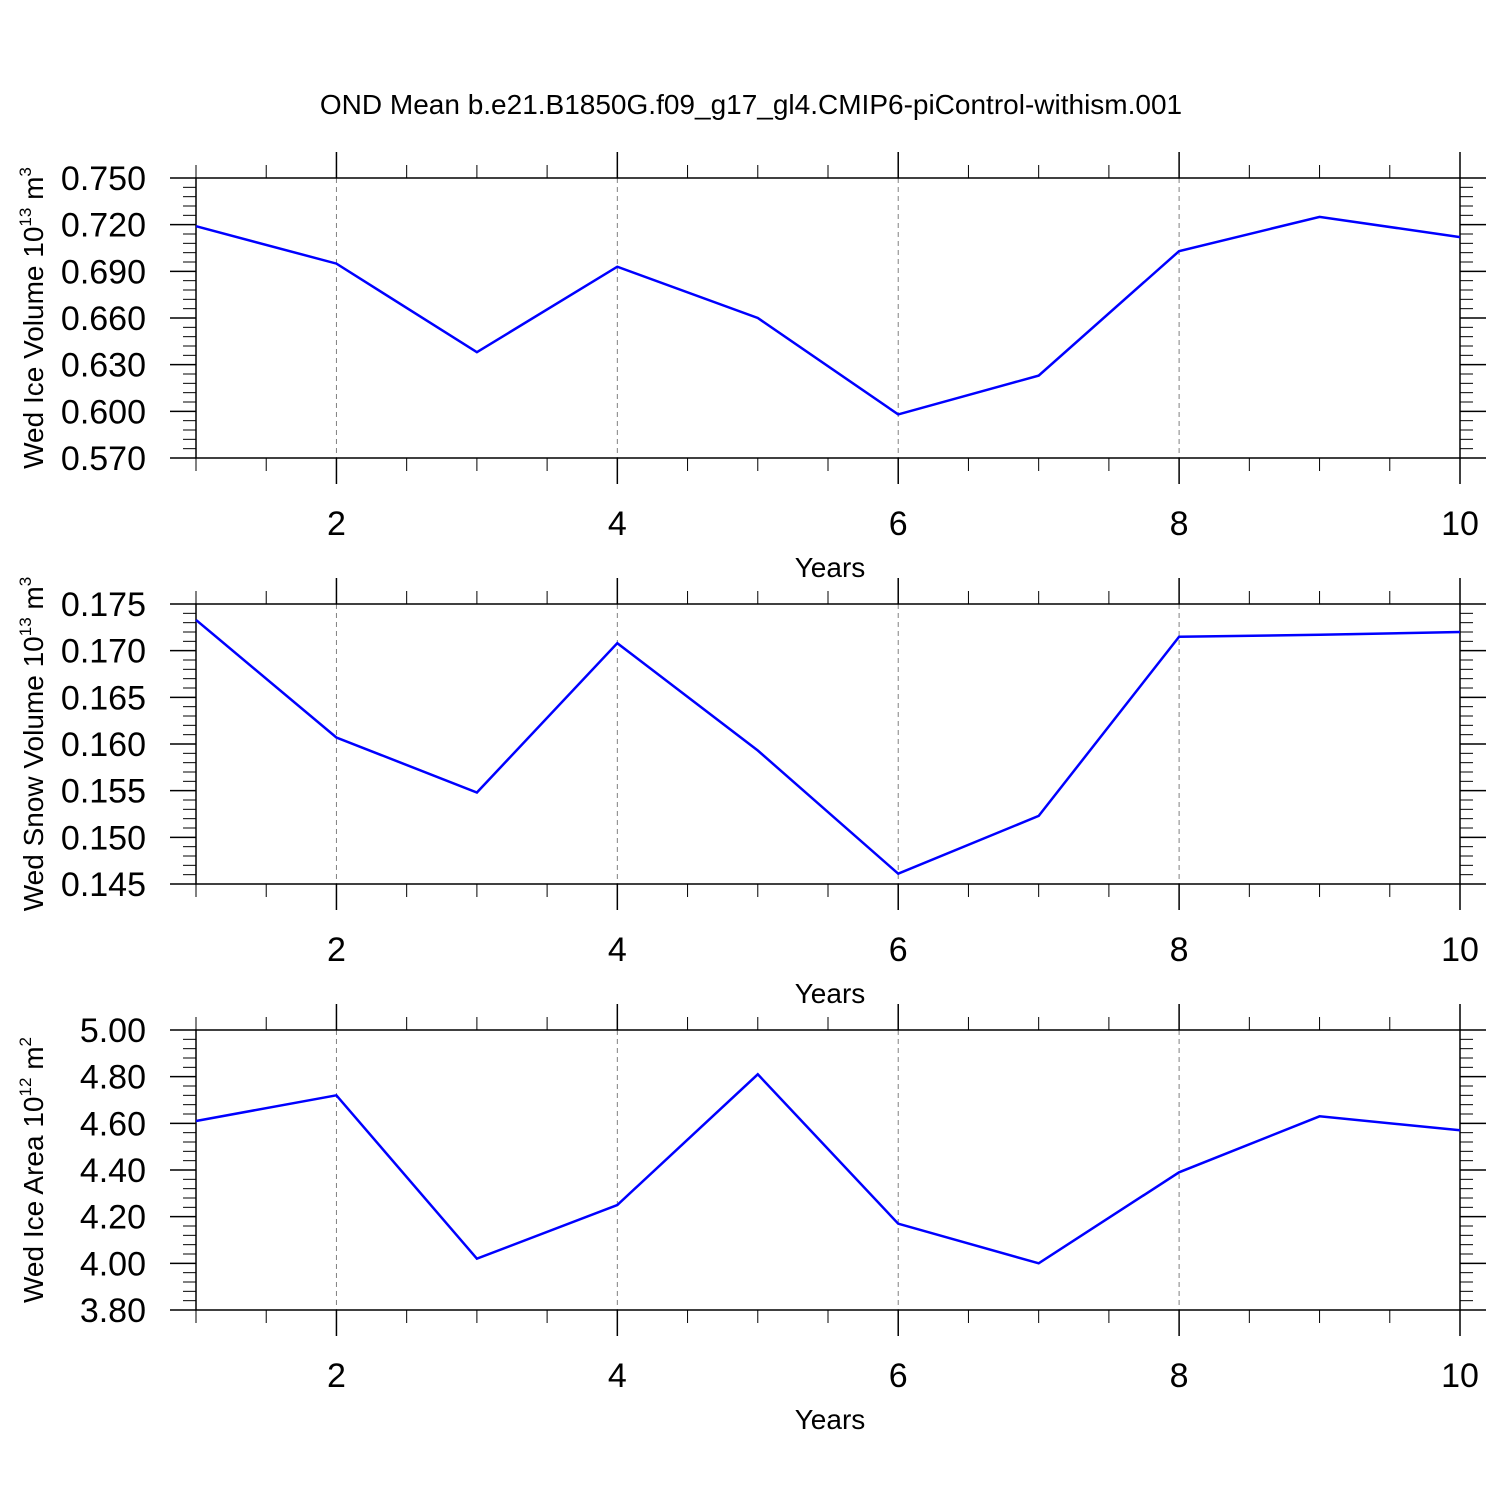 The height and width of the screenshot is (1500, 1500). Describe the element at coordinates (113, 1171) in the screenshot. I see `y-tick-label: 4.40` at that location.